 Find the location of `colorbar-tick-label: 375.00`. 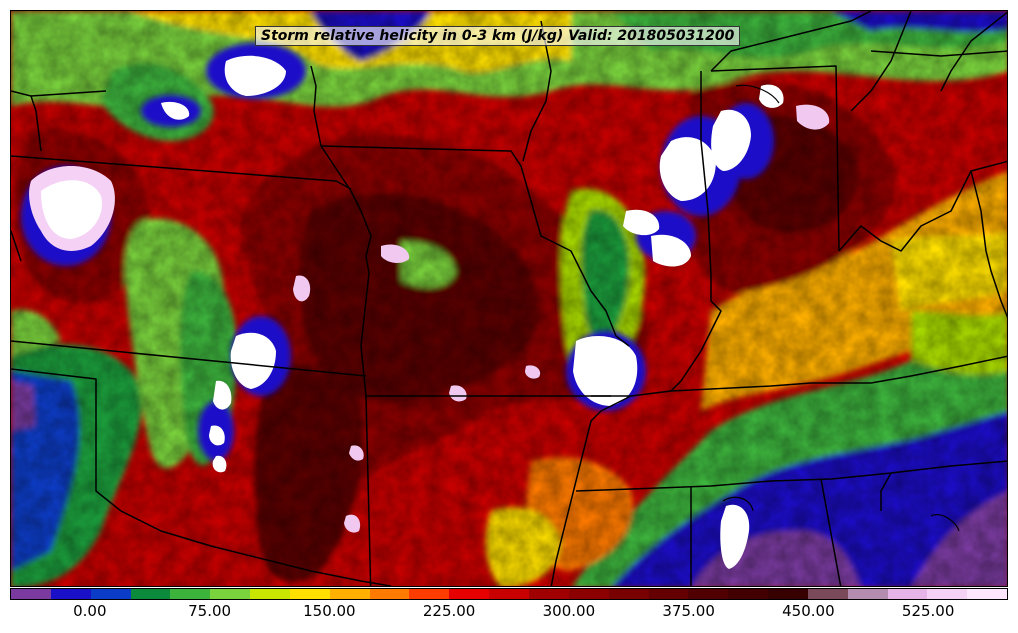

colorbar-tick-label: 375.00 is located at coordinates (688, 611).